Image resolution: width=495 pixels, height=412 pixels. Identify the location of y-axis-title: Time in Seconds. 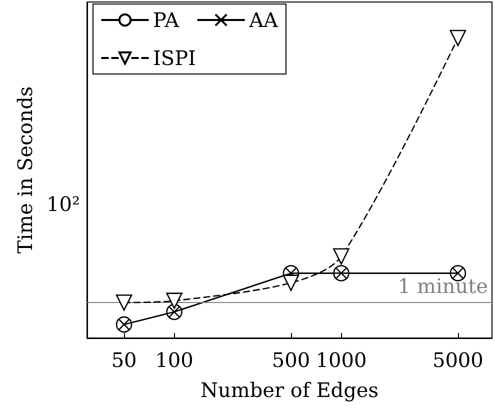
(25, 170).